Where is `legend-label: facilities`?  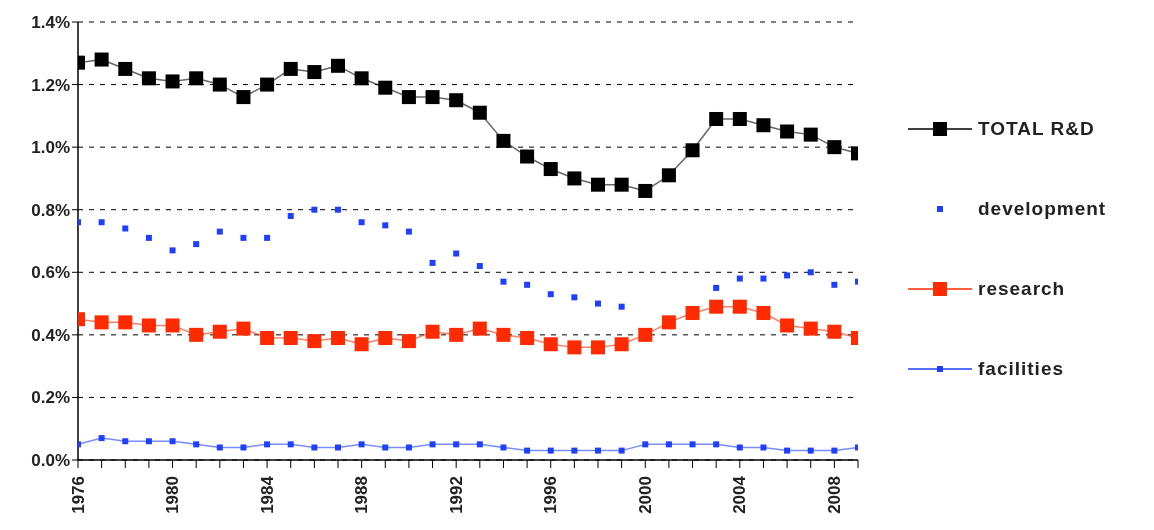
legend-label: facilities is located at coordinates (1021, 369).